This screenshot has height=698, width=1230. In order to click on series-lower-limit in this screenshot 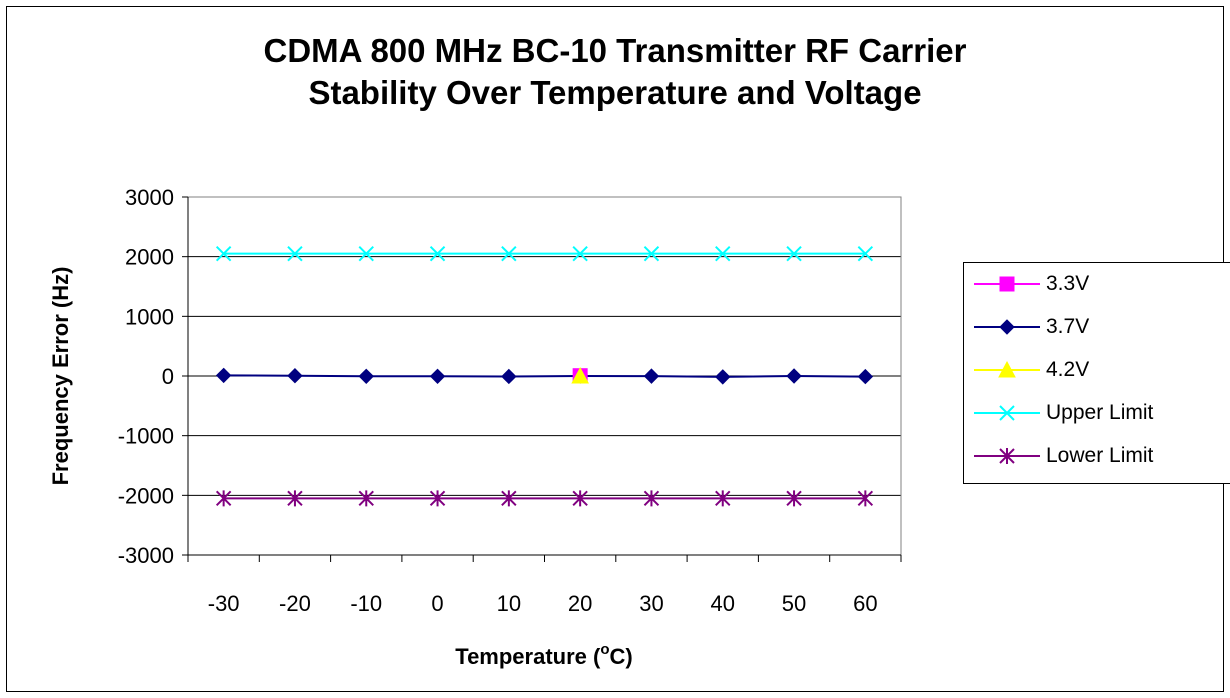, I will do `click(544, 498)`.